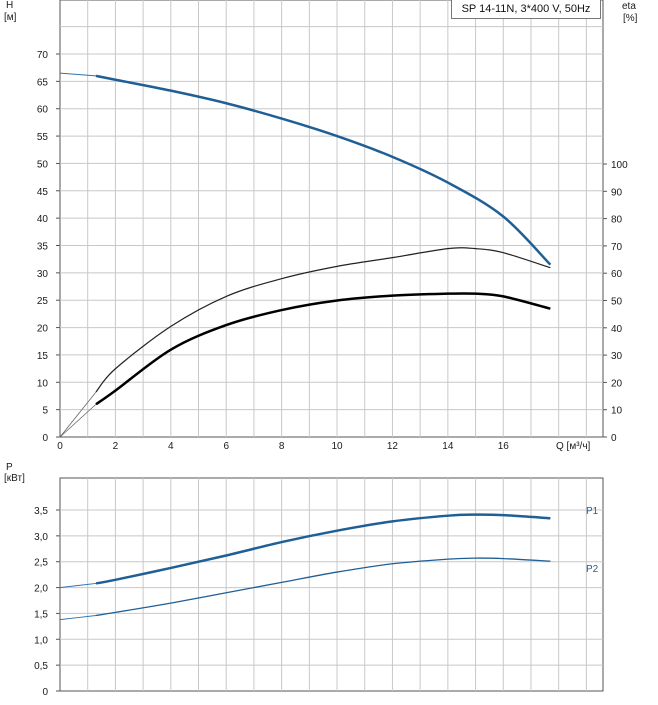 The width and height of the screenshot is (658, 705). Describe the element at coordinates (393, 446) in the screenshot. I see `q-tick-label: 12` at that location.